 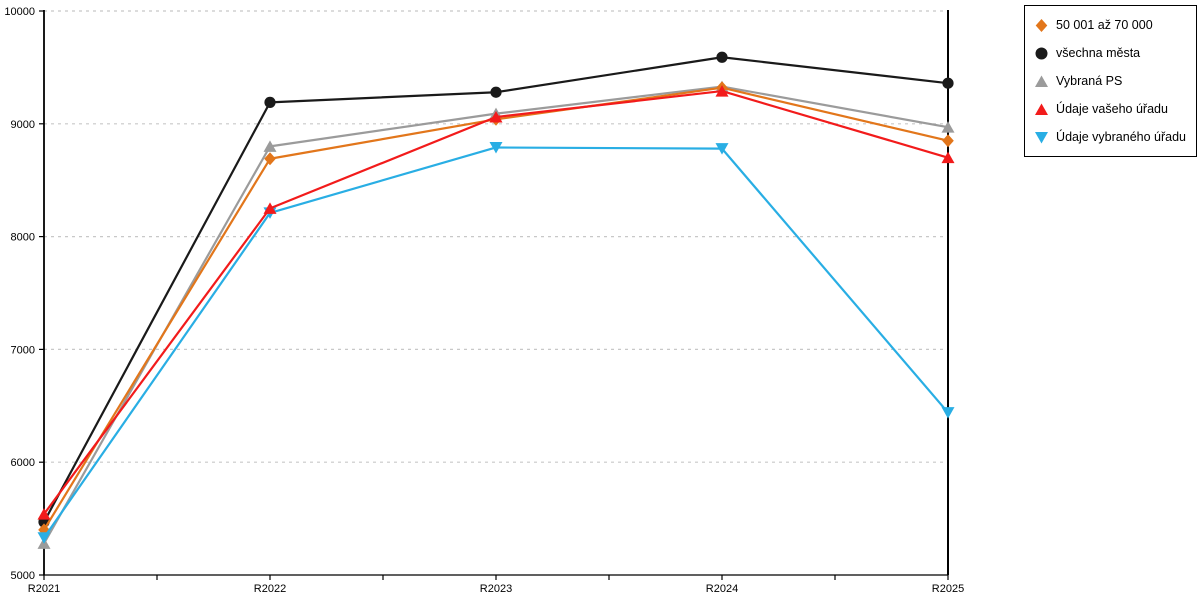 What do you see at coordinates (270, 589) in the screenshot?
I see `x-tick-label: R2022` at bounding box center [270, 589].